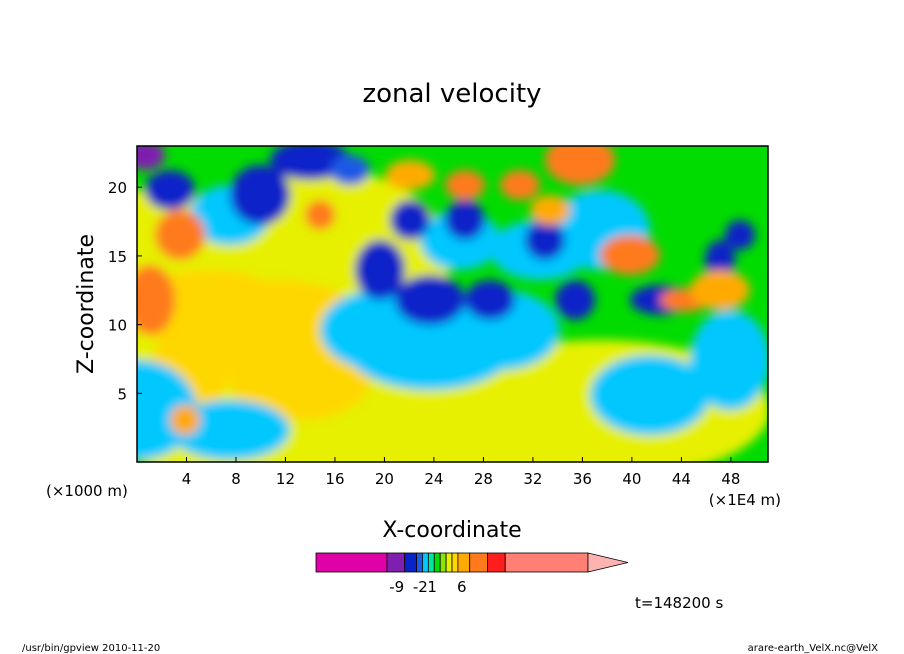  What do you see at coordinates (813, 648) in the screenshot?
I see `footer-right: arare-earth_VelX.nc@VelX` at bounding box center [813, 648].